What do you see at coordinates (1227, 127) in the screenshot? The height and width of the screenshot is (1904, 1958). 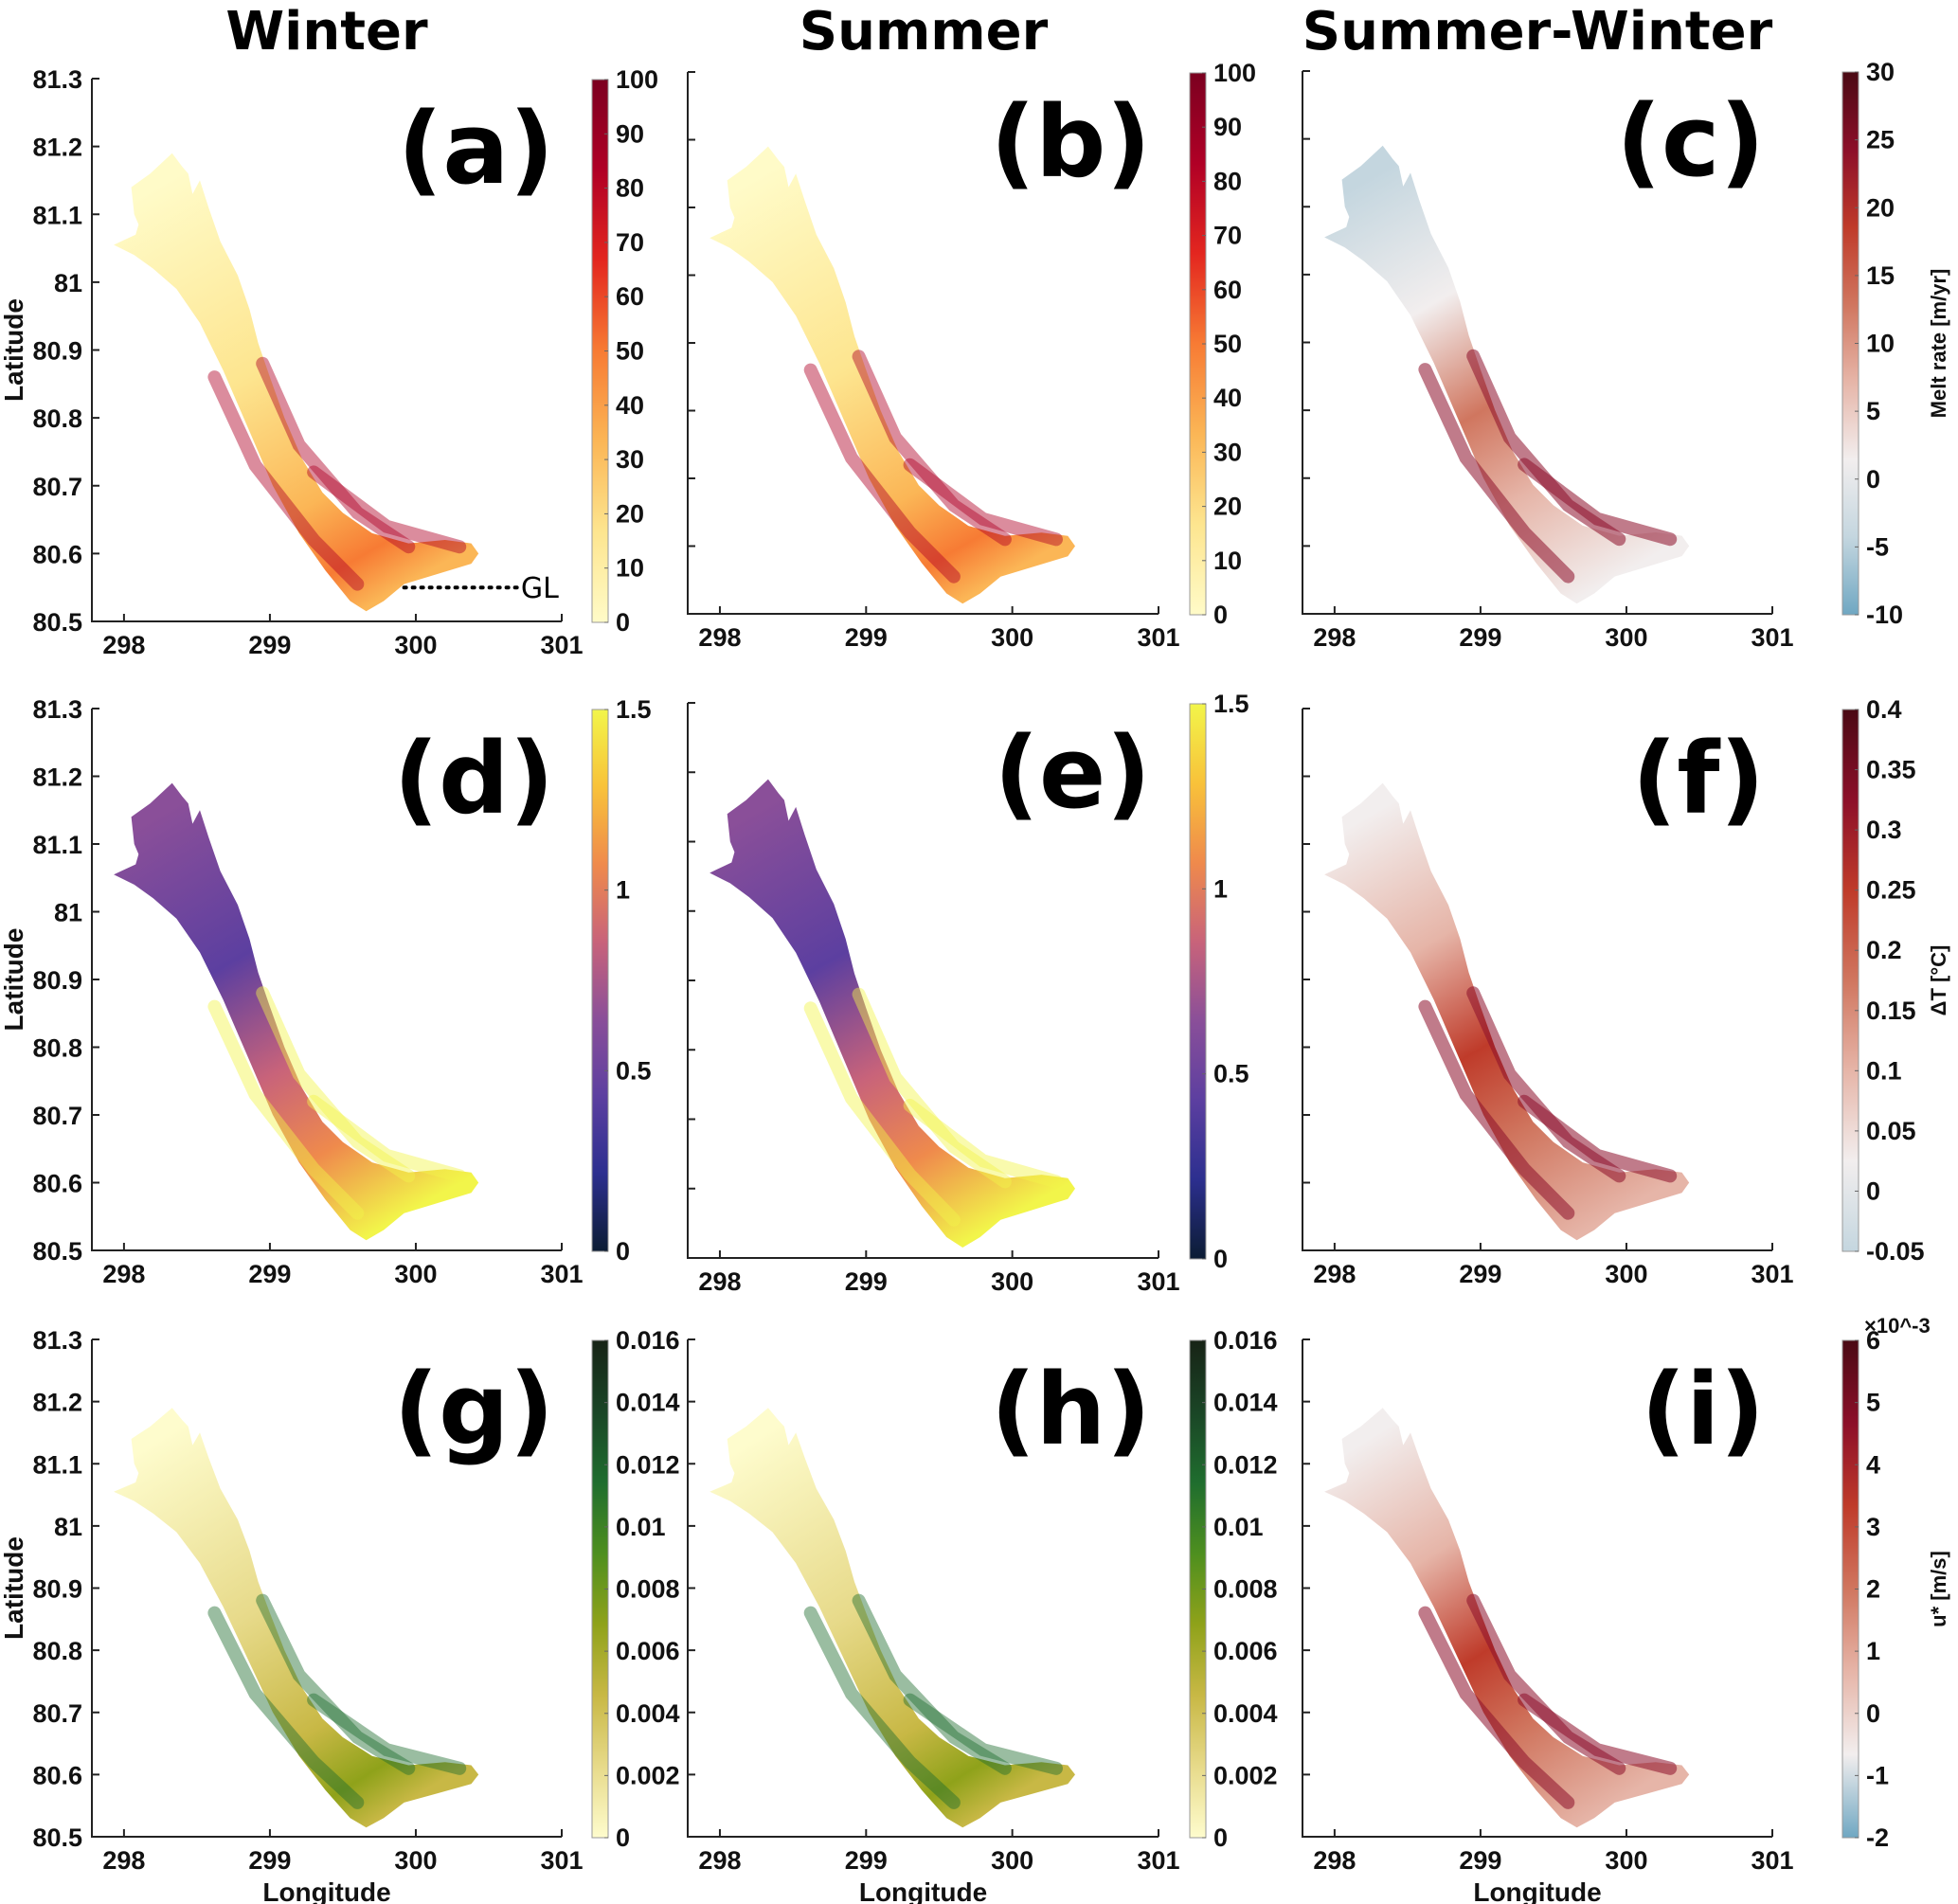 I see `colorbar-tick-label: 90` at bounding box center [1227, 127].